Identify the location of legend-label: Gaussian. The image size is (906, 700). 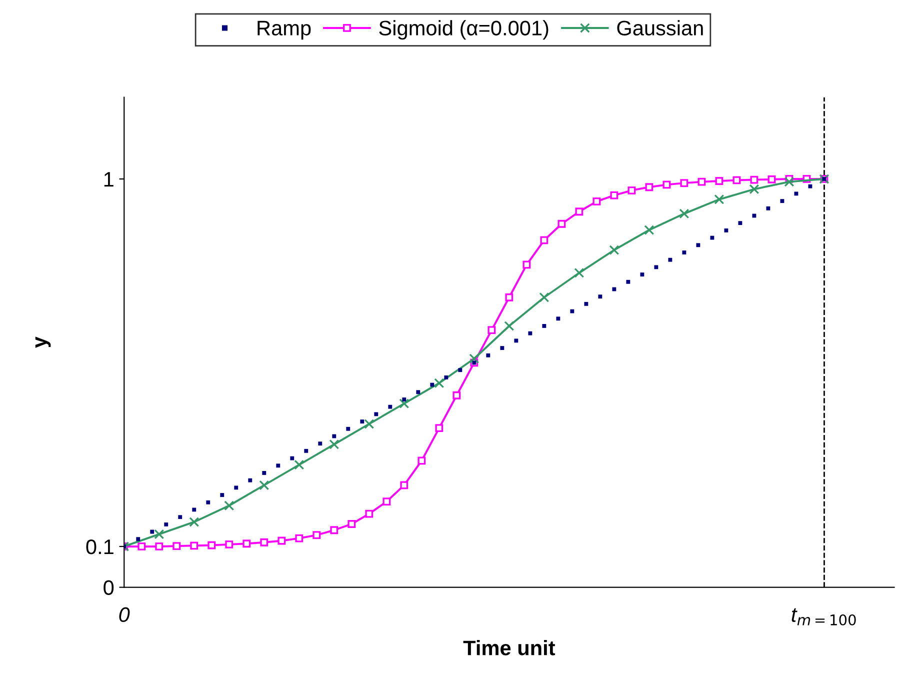
(660, 28).